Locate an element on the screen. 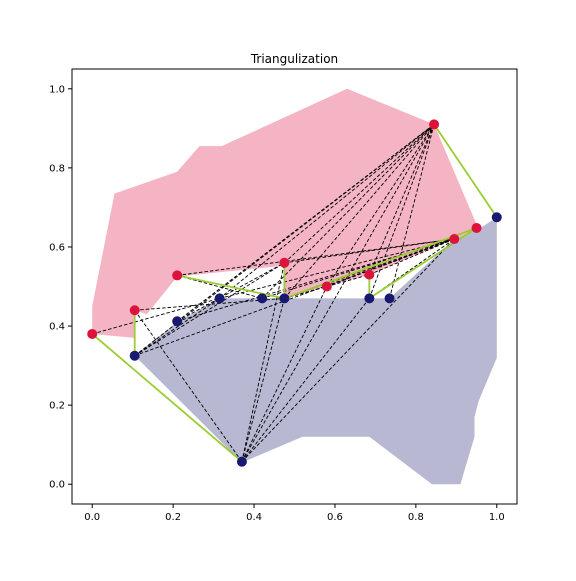 This screenshot has width=576, height=581. y-tick-label: 0.2 is located at coordinates (57, 406).